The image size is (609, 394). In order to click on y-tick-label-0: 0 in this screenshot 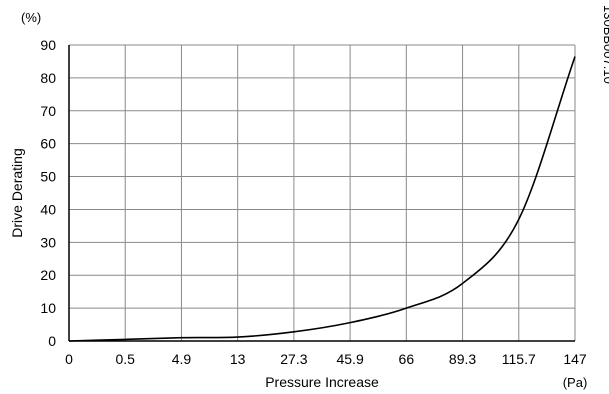, I will do `click(52, 341)`.